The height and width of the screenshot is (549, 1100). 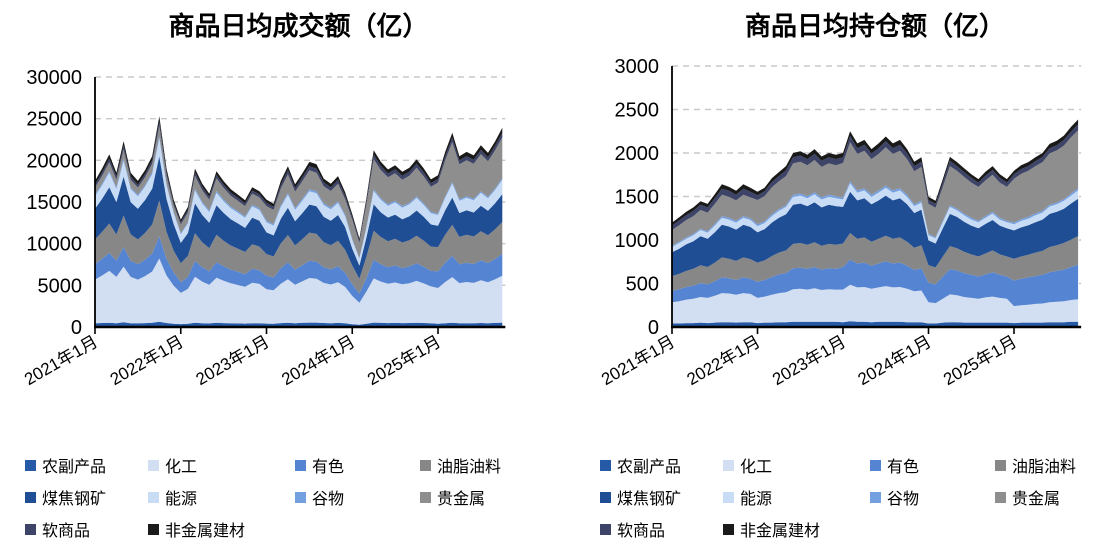 I want to click on y-tick-label: 20000, so click(x=54, y=161).